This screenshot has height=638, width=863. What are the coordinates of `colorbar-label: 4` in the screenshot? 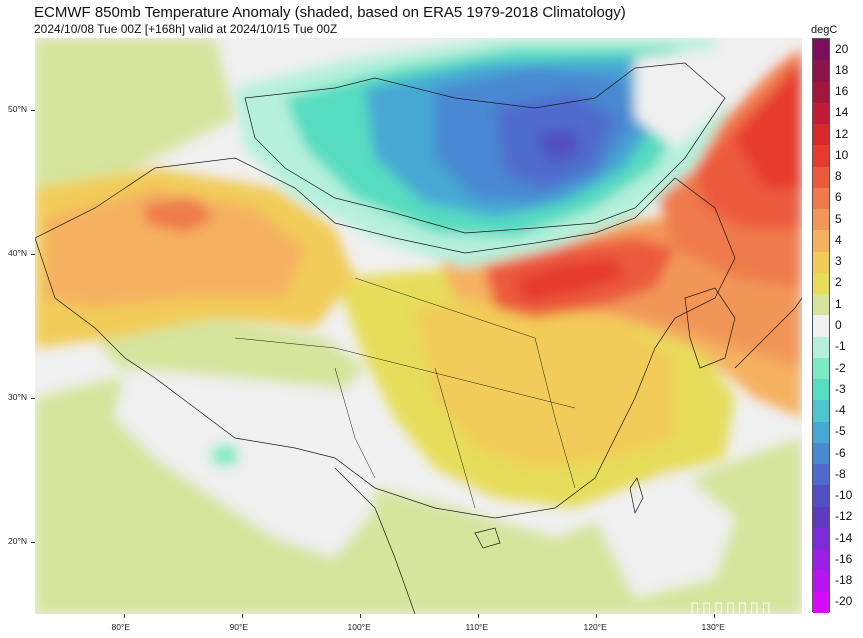 It's located at (838, 239).